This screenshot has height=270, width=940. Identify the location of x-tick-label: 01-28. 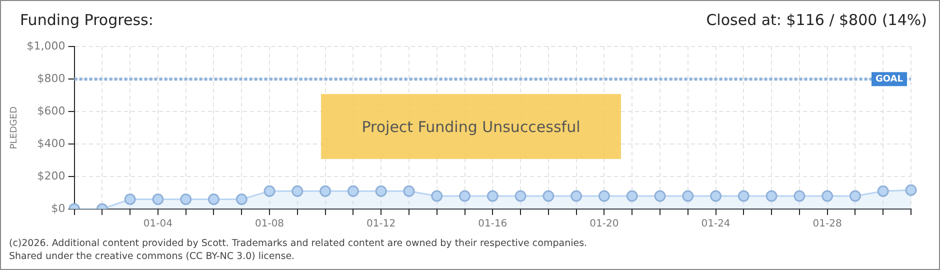
(827, 224).